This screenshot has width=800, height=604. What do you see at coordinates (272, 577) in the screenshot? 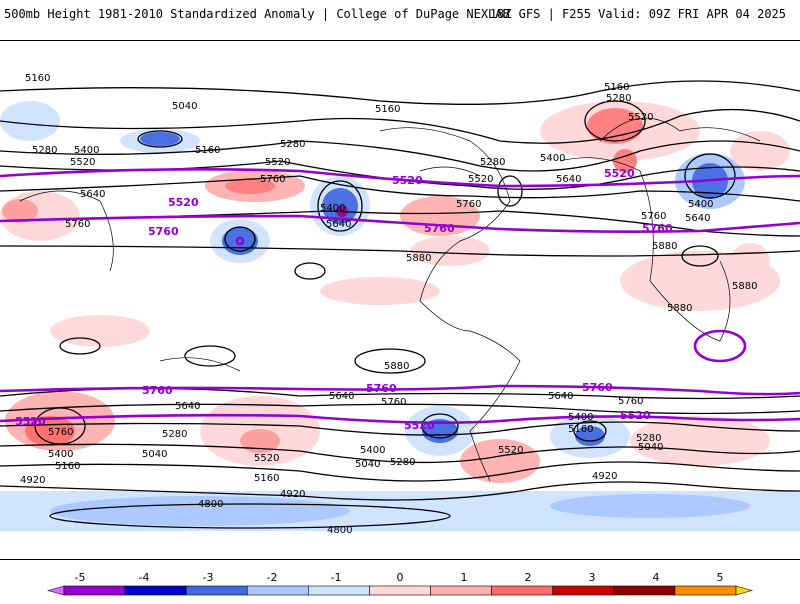
I see `colorbar-tick: -2` at bounding box center [272, 577].